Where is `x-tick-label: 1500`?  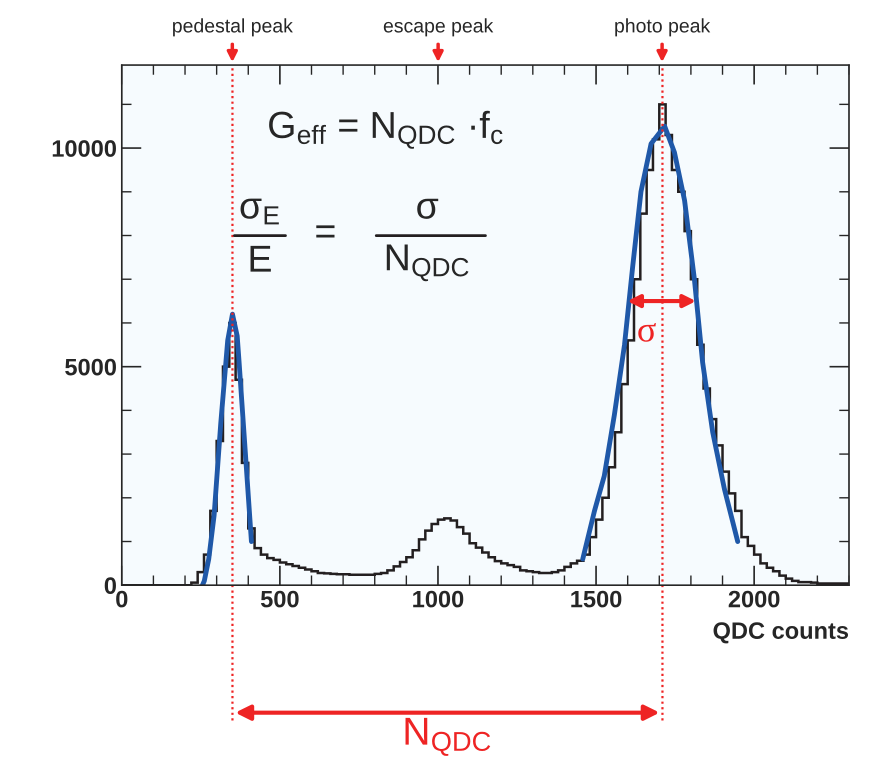
x-tick-label: 1500 is located at coordinates (596, 599).